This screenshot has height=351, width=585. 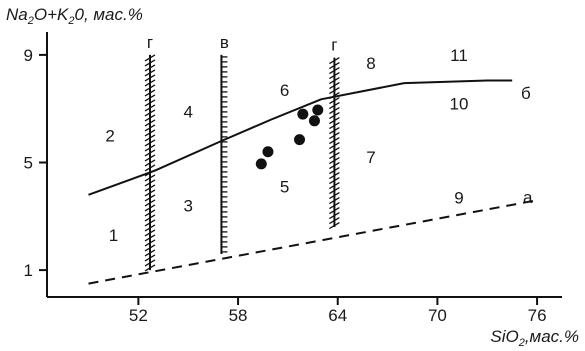 What do you see at coordinates (528, 197) in the screenshot?
I see `curve-label: а` at bounding box center [528, 197].